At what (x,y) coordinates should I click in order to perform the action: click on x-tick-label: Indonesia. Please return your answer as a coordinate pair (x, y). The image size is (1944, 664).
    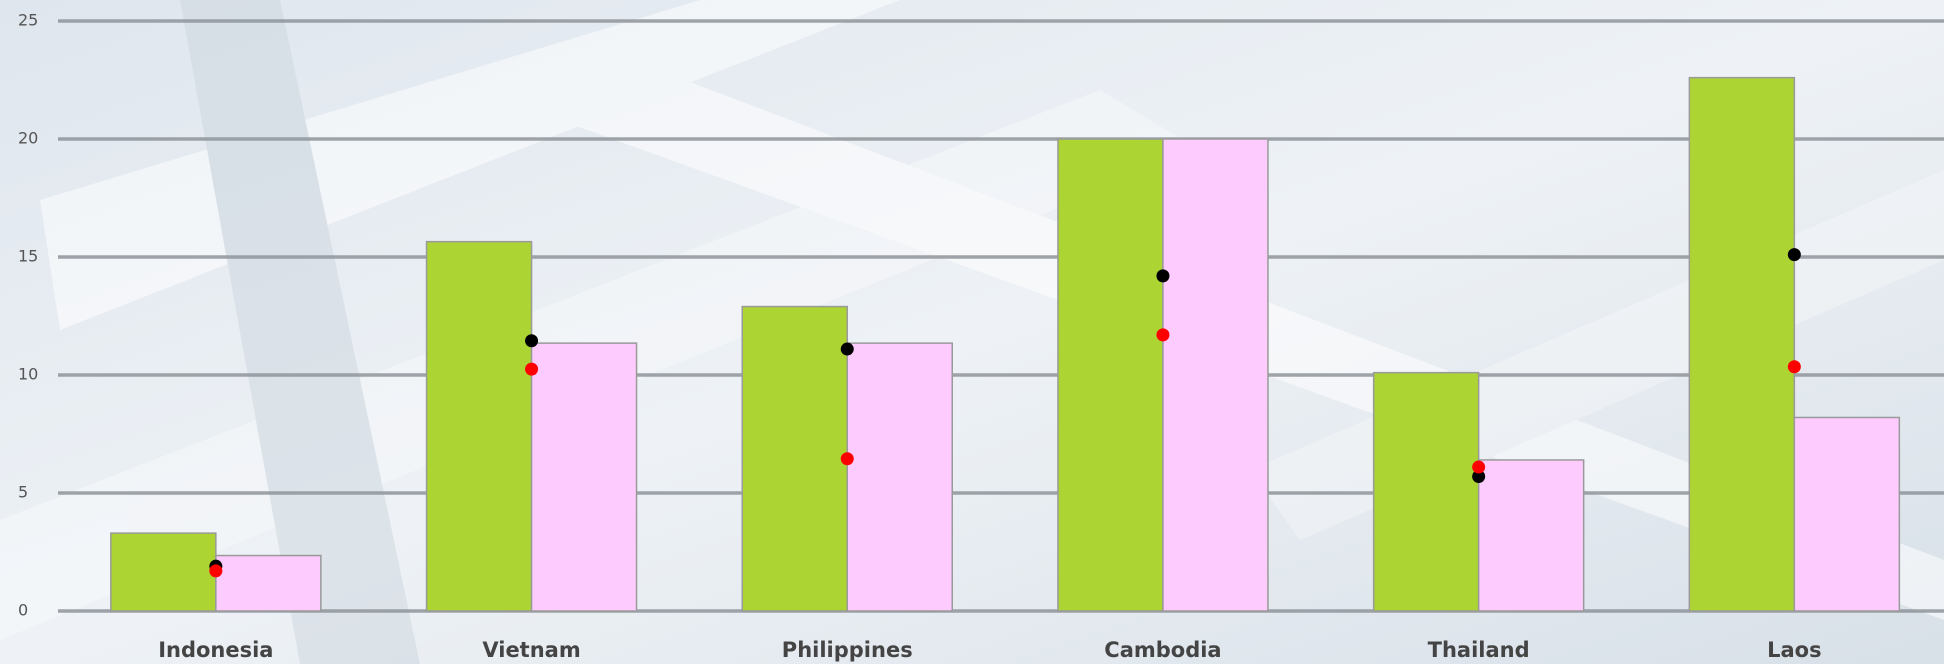
    Looking at the image, I should click on (215, 650).